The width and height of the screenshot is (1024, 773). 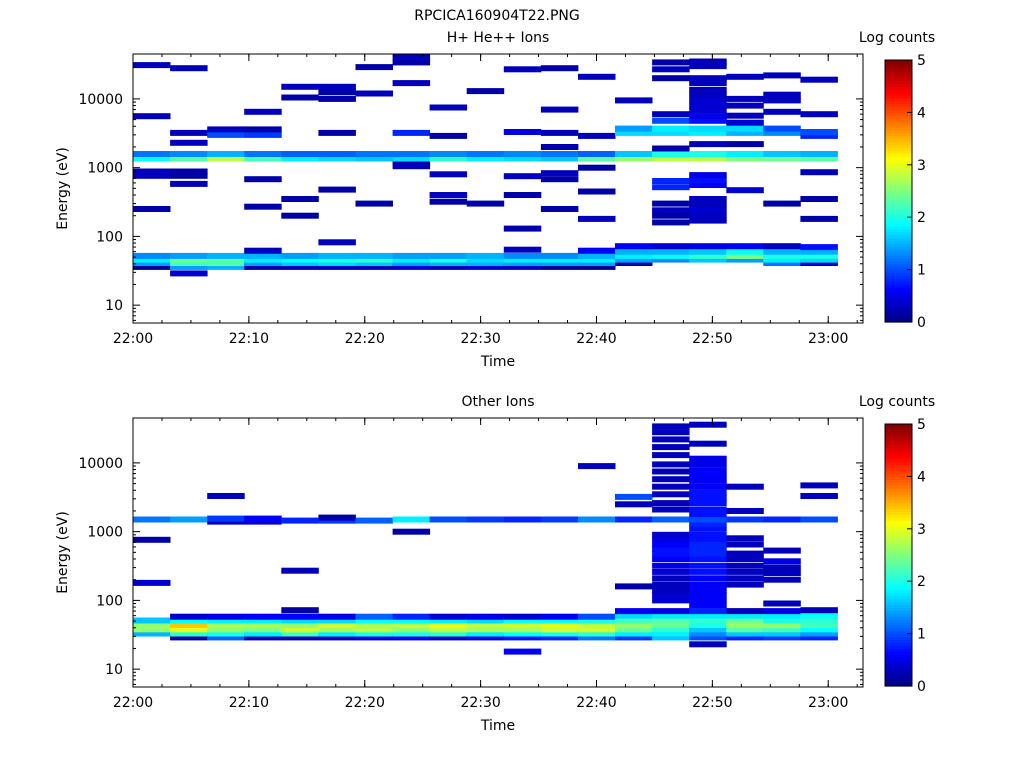 What do you see at coordinates (828, 339) in the screenshot?
I see `x-tick-label: 23:00` at bounding box center [828, 339].